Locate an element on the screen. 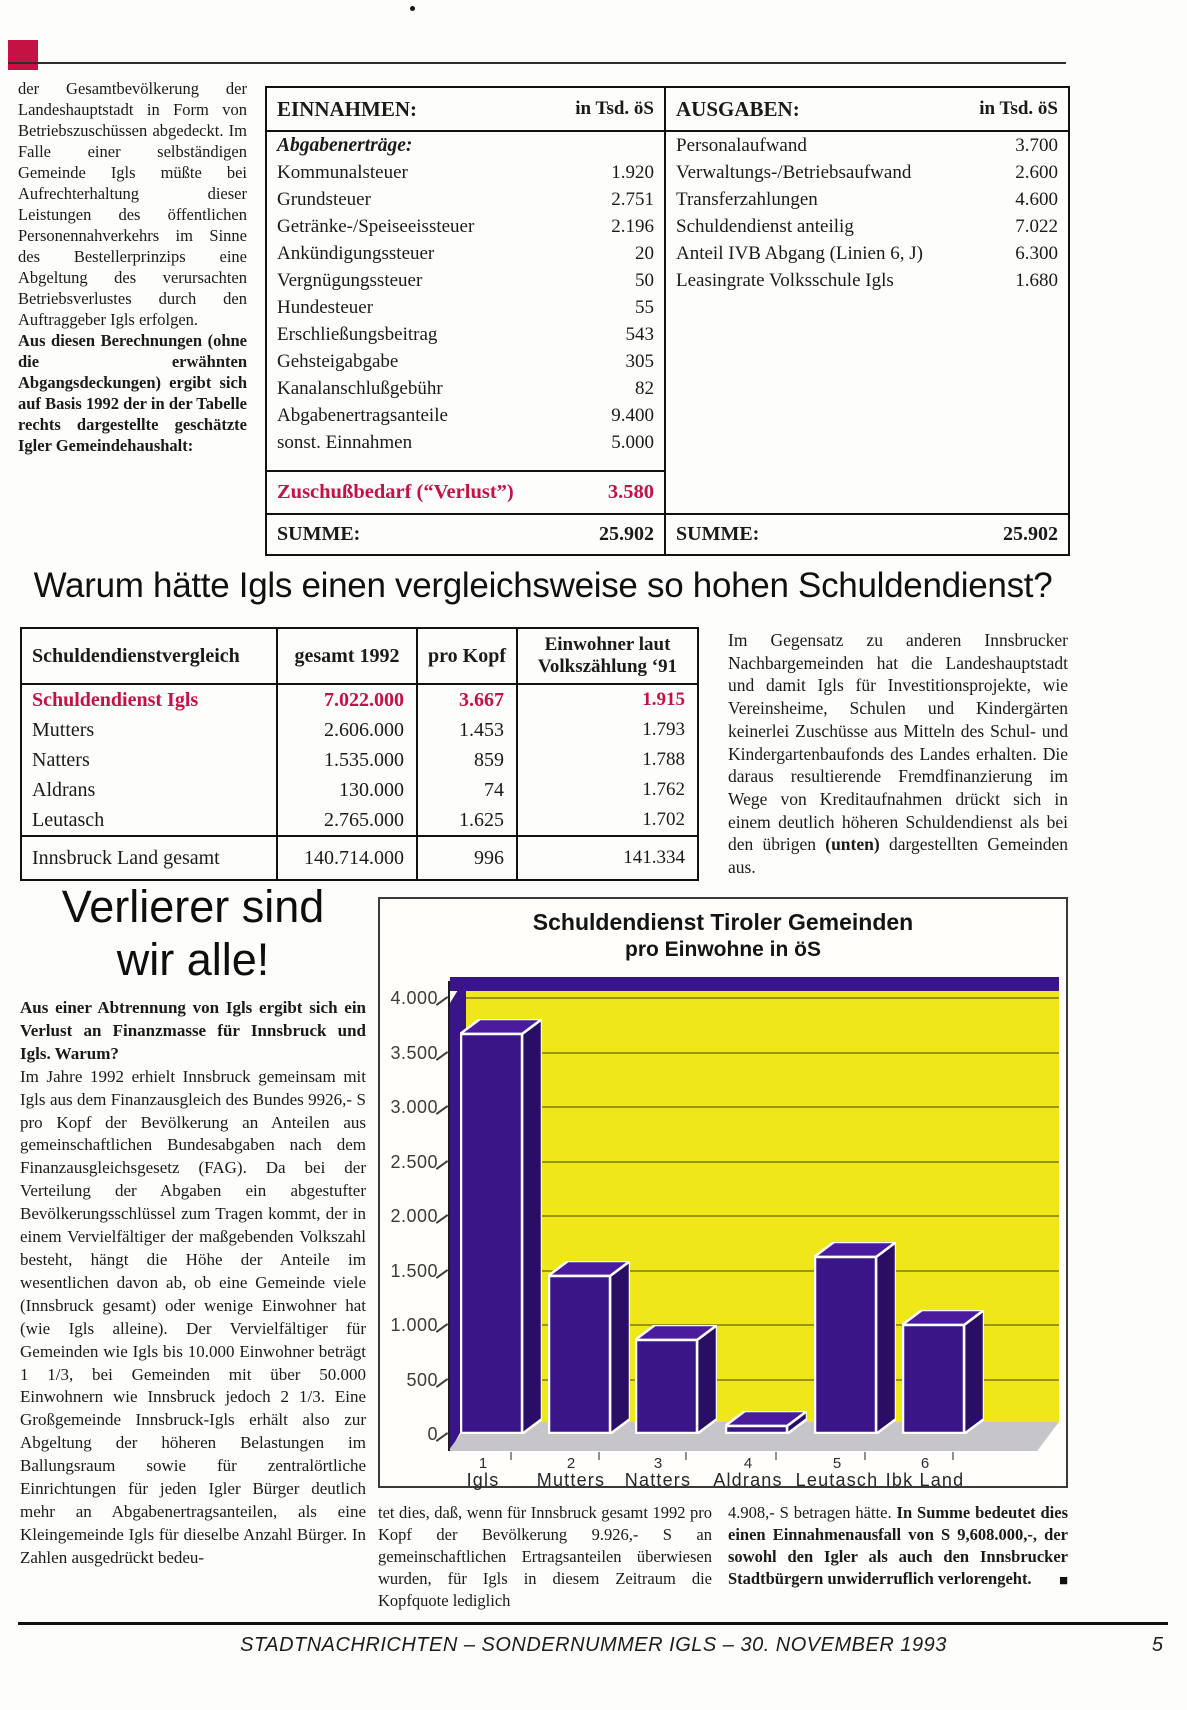 This screenshot has width=1187, height=1710. comparison-row: Mutters 2.606.000 1.453 1.793 is located at coordinates (359, 730).